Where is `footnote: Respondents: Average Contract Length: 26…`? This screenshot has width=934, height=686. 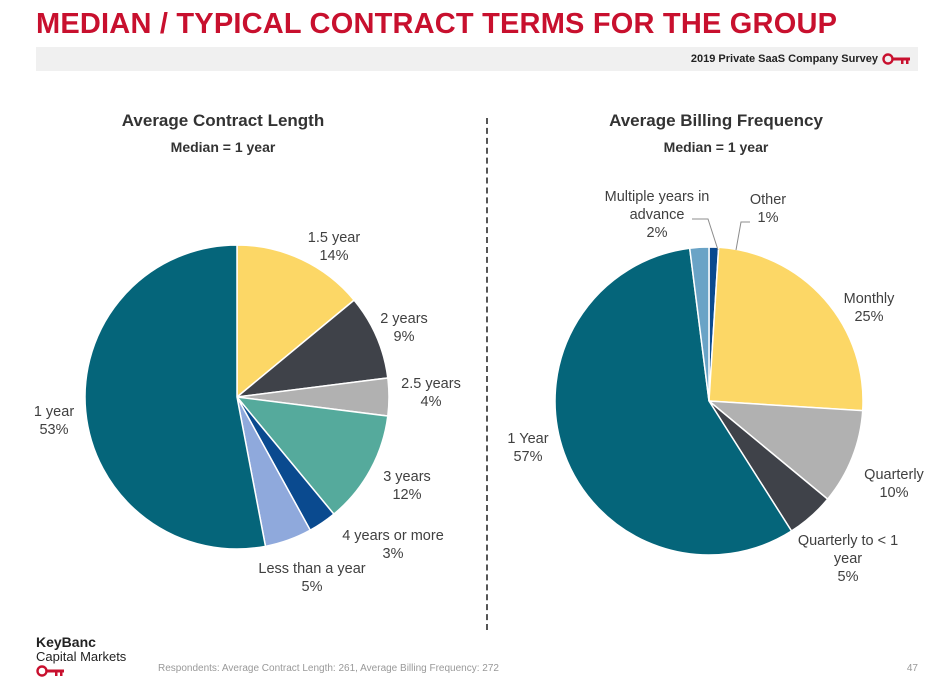
footnote: Respondents: Average Contract Length: 26… is located at coordinates (328, 668).